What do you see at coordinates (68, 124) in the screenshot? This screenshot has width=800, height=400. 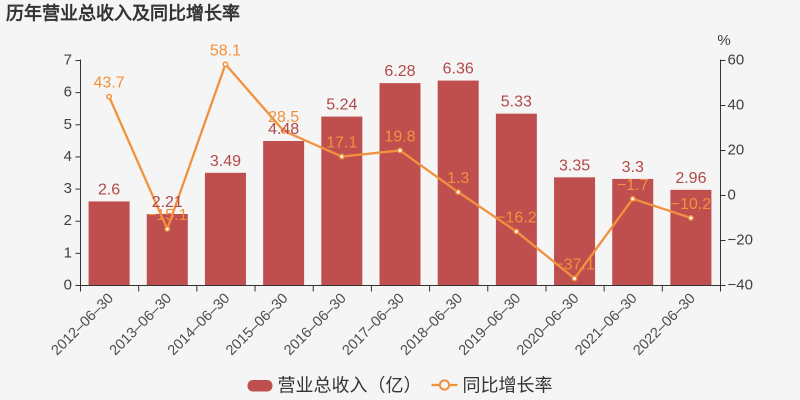 I see `svg-text: 5` at bounding box center [68, 124].